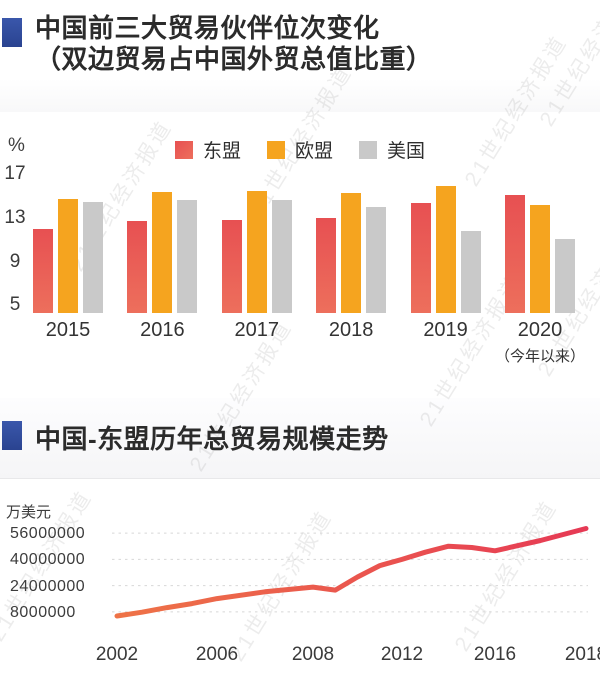 The image size is (600, 698). I want to click on line-chart-ytick: 40000000, so click(48, 560).